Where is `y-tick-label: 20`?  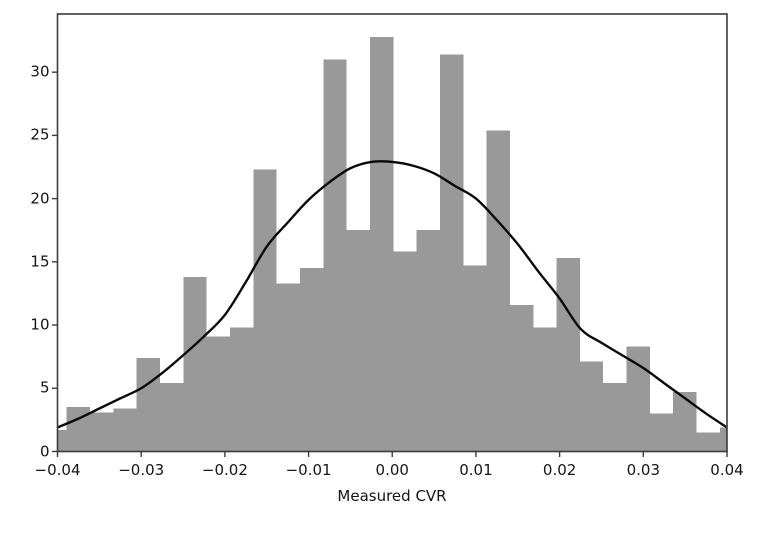
y-tick-label: 20 is located at coordinates (40, 198).